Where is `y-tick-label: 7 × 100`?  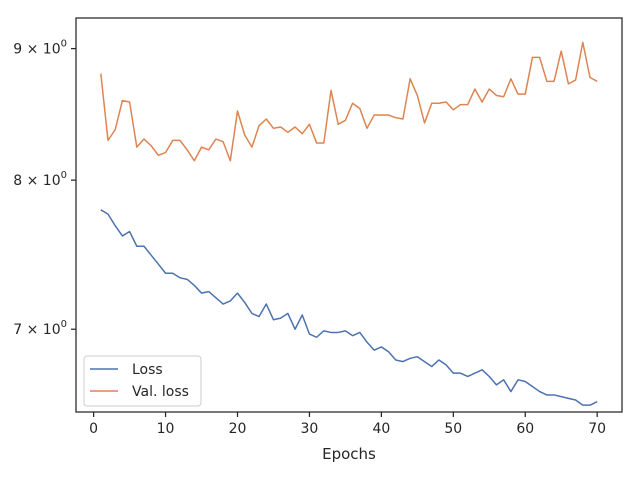 y-tick-label: 7 × 100 is located at coordinates (40, 328).